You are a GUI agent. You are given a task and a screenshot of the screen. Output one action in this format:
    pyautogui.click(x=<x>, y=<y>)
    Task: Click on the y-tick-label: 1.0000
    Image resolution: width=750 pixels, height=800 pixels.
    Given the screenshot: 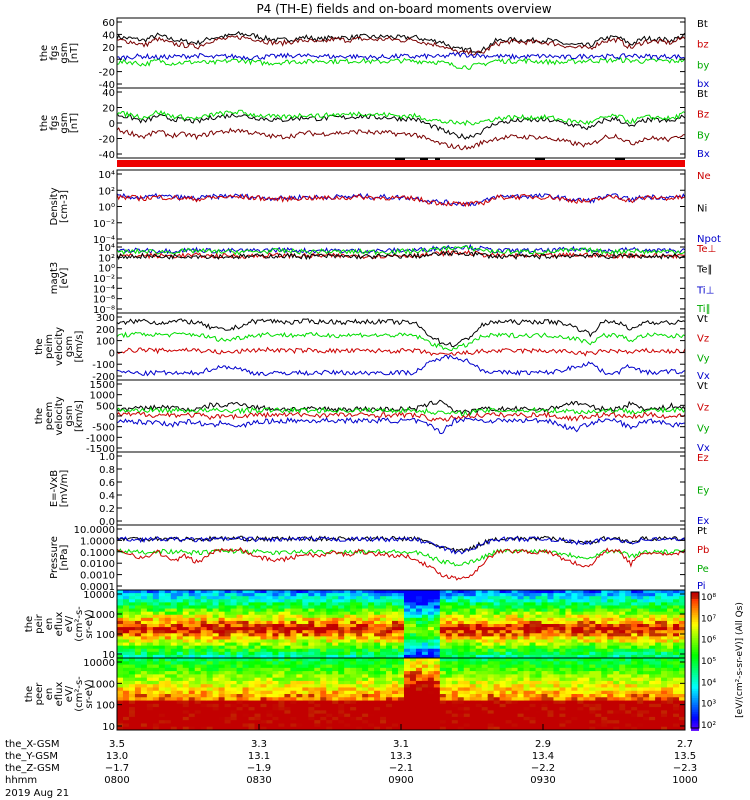 What is the action you would take?
    pyautogui.click(x=97, y=541)
    